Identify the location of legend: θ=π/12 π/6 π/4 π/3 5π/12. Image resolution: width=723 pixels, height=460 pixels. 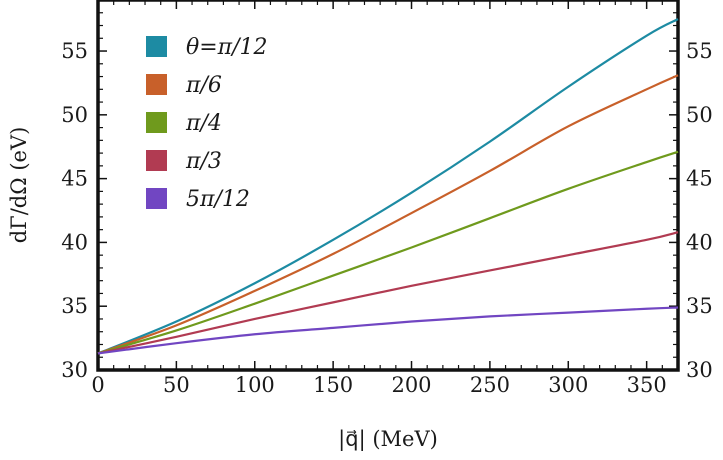
(207, 123).